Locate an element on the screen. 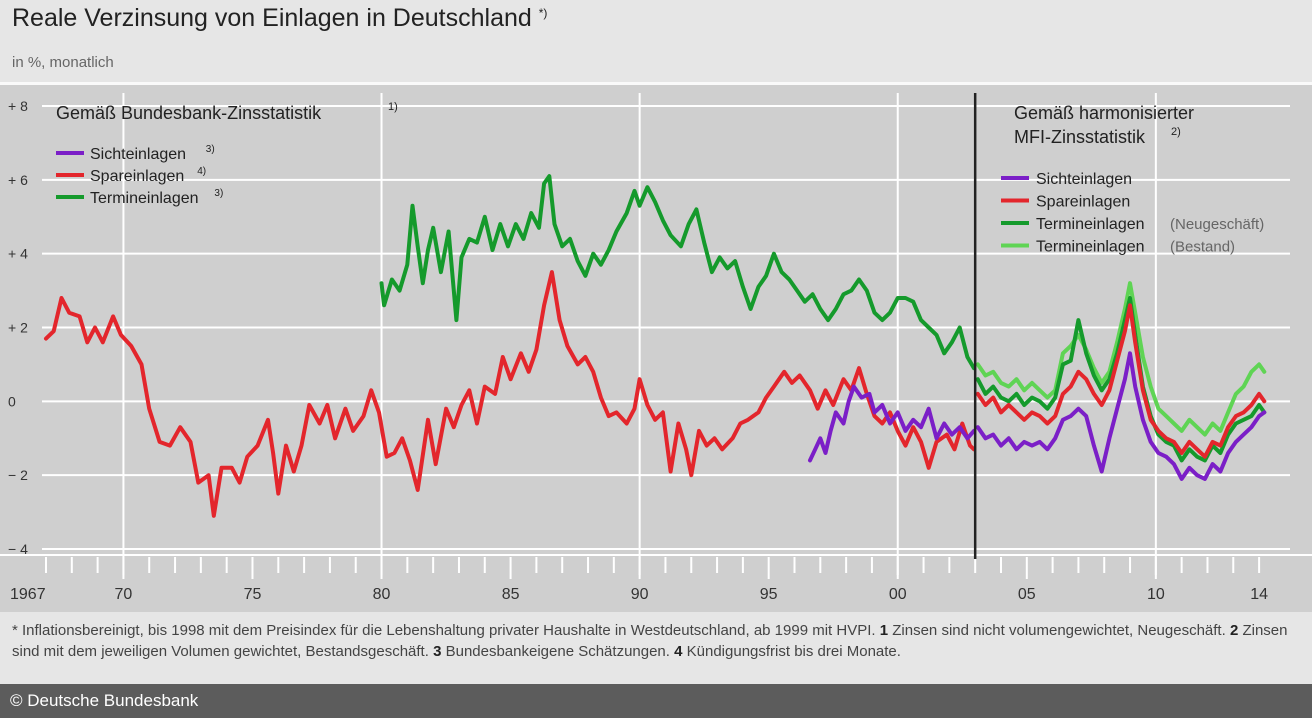  left-panel-title-mark: 1) is located at coordinates (393, 107).